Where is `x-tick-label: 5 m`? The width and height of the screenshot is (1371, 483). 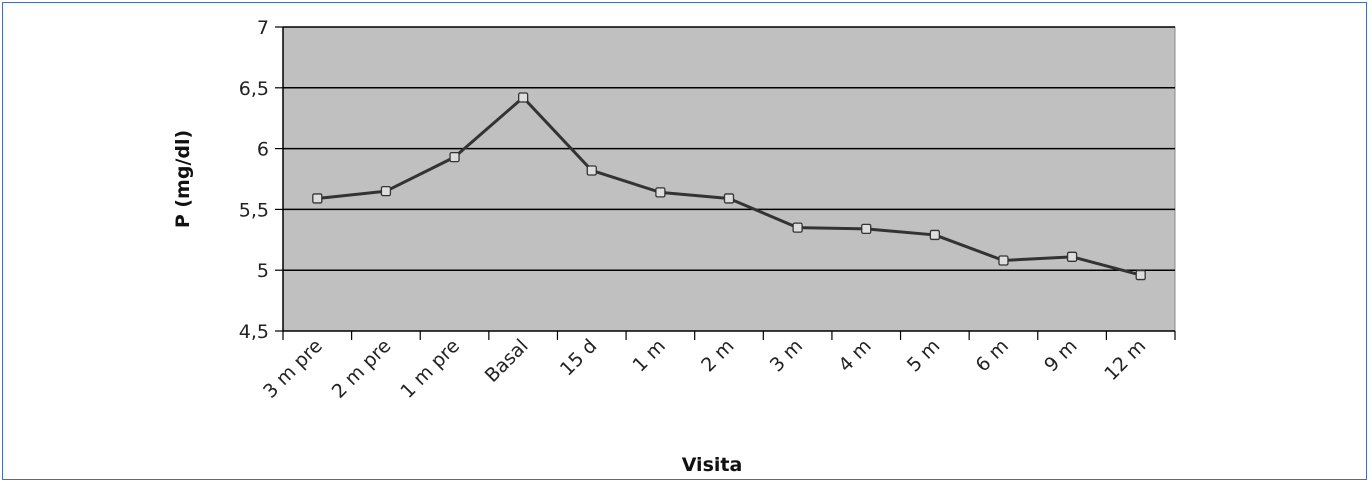
x-tick-label: 5 m is located at coordinates (923, 355).